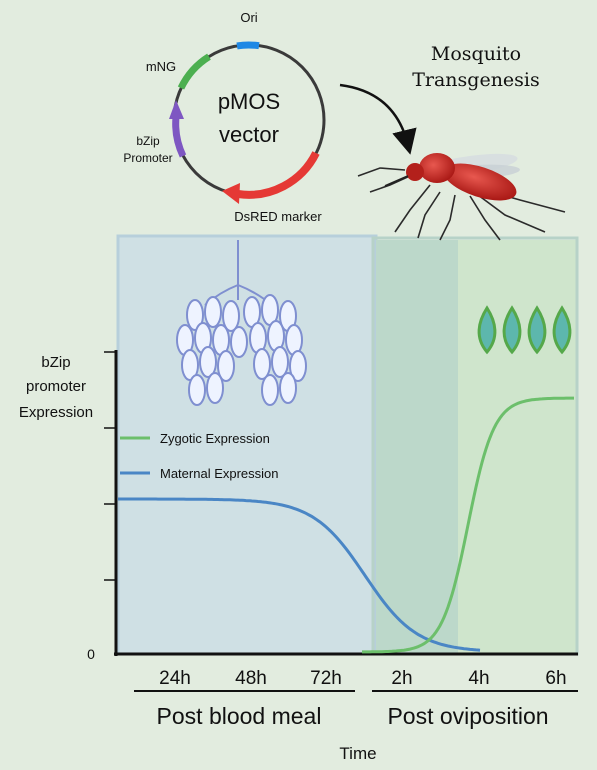 The width and height of the screenshot is (597, 770). I want to click on promoter-label: Promoter, so click(147, 158).